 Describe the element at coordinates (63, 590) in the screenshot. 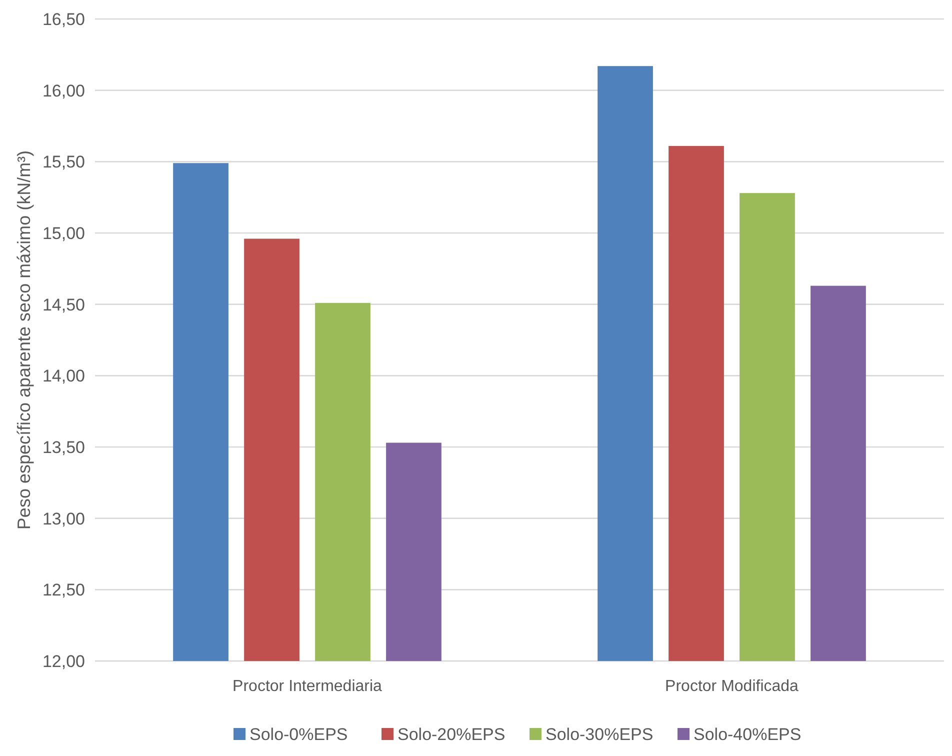

I see `y-tick-label: 12,50` at that location.